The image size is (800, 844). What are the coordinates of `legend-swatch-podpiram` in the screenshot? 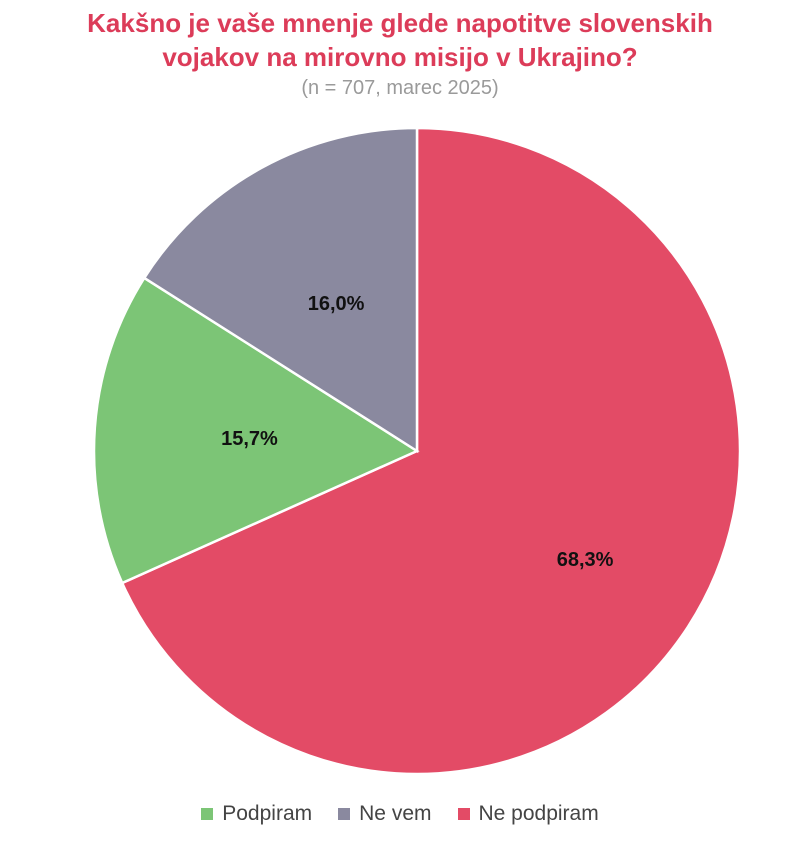 It's located at (207, 814).